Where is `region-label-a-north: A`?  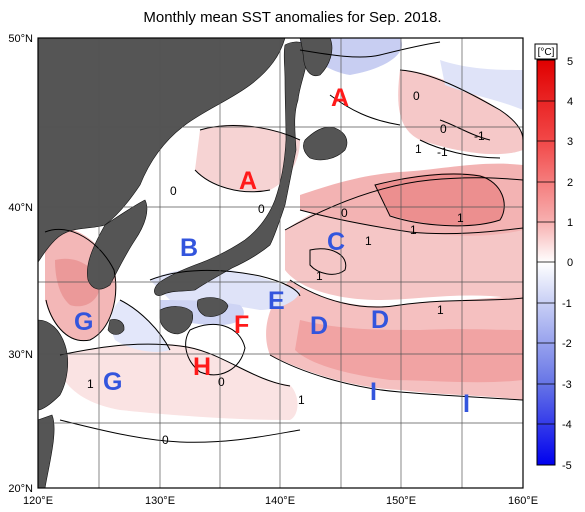 region-label-a-north: A is located at coordinates (340, 98).